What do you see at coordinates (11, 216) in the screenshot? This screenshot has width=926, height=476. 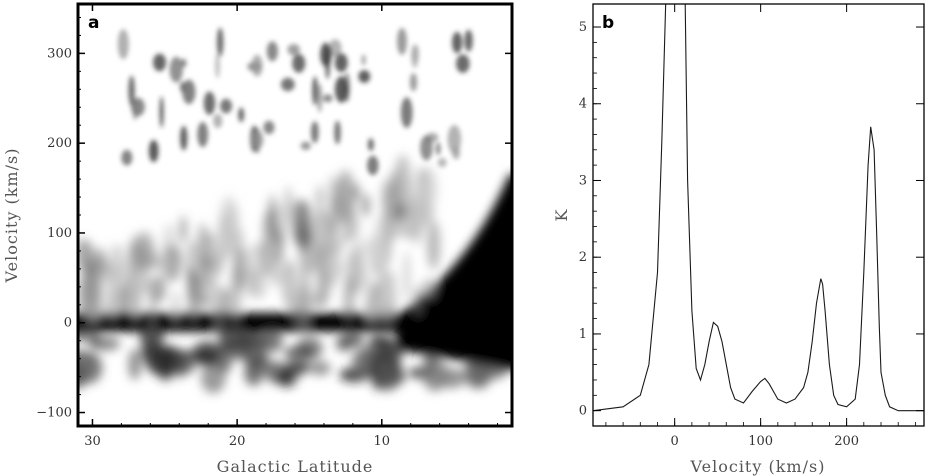 I see `panel-a-y-axis-title: Velocity (km/s)` at bounding box center [11, 216].